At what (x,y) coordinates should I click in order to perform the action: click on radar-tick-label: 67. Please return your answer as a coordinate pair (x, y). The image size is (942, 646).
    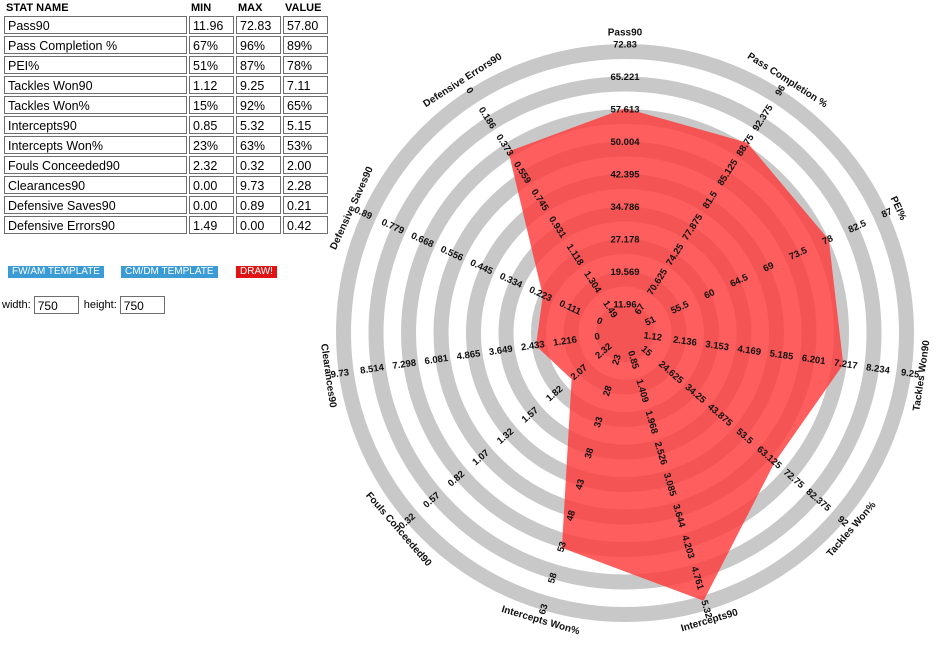
    Looking at the image, I should click on (640, 309).